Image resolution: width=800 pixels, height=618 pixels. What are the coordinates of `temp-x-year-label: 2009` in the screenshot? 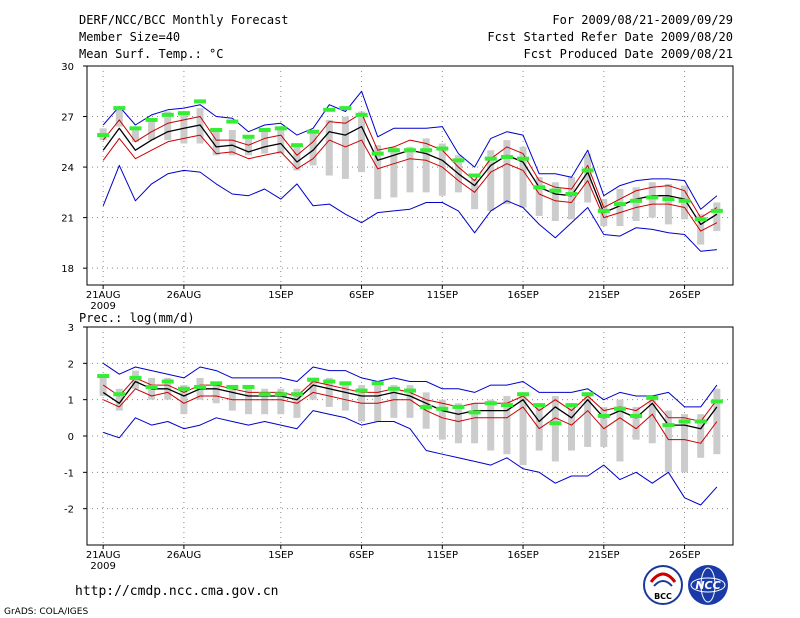 It's located at (102, 306).